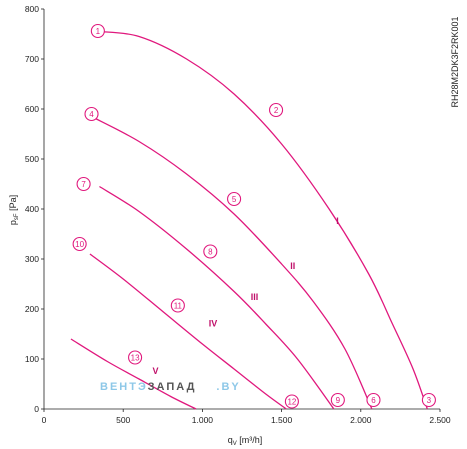 The width and height of the screenshot is (467, 449). I want to click on operating-point-label: 9, so click(338, 400).